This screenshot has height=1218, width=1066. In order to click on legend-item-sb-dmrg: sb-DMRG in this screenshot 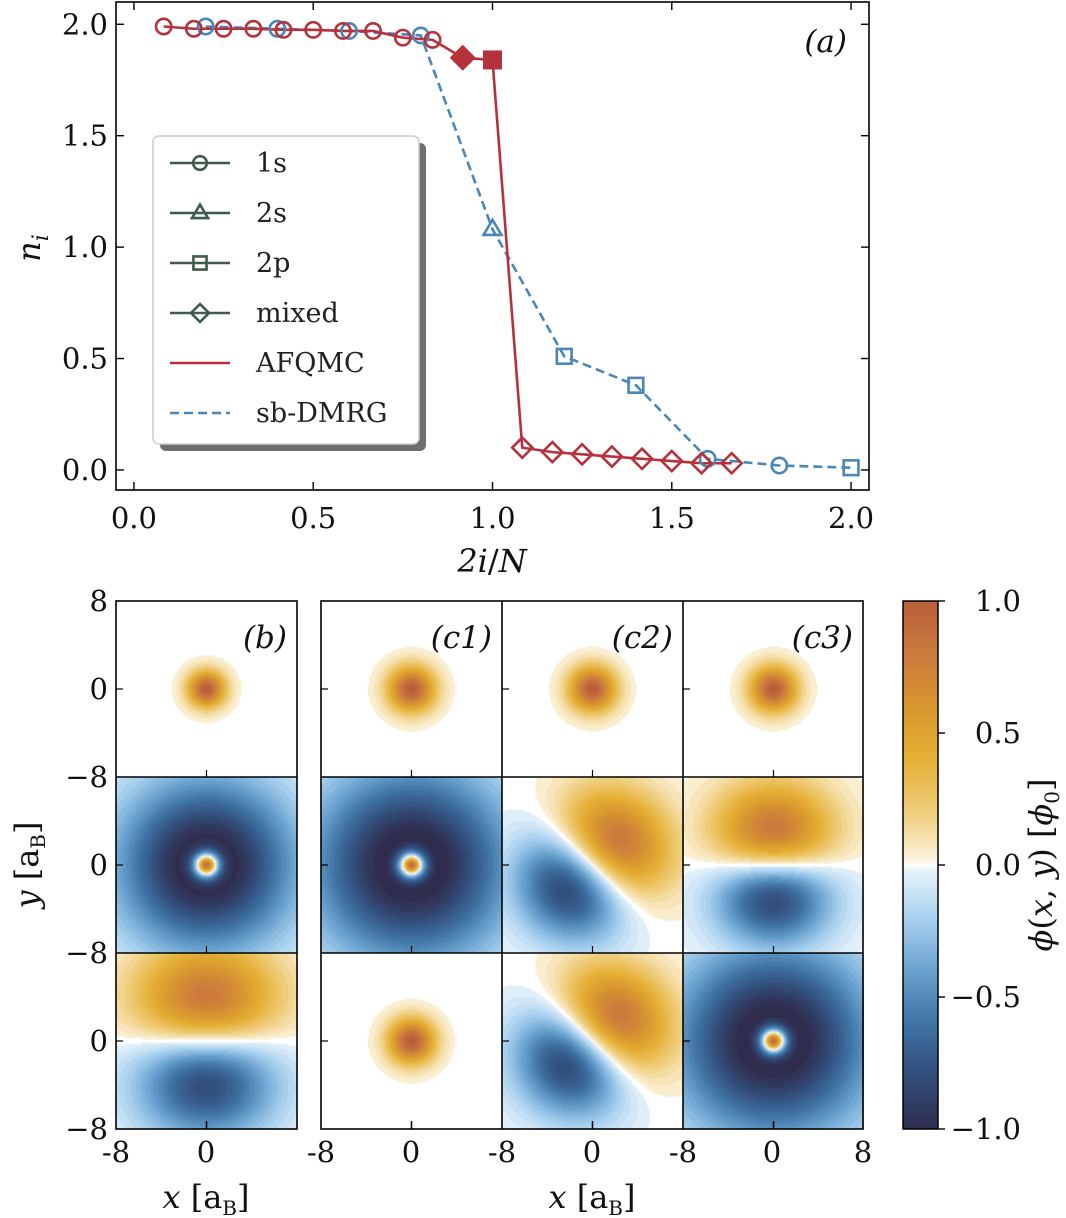, I will do `click(278, 413)`.